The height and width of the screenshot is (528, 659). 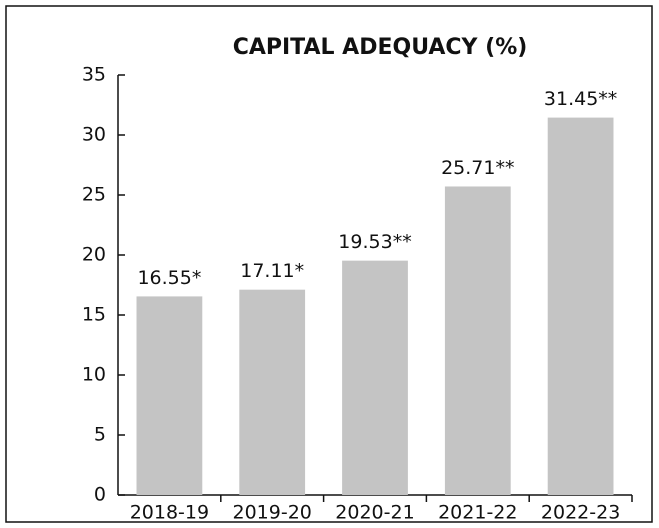 What do you see at coordinates (374, 513) in the screenshot?
I see `x-tick-label: 2020-21` at bounding box center [374, 513].